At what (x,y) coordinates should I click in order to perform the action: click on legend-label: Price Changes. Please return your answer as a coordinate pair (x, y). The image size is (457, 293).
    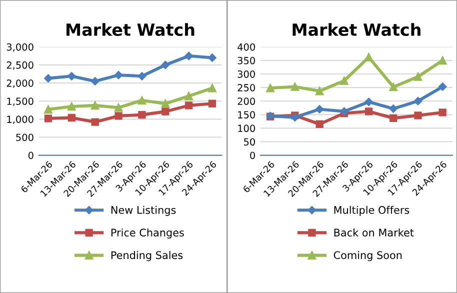
    Looking at the image, I should click on (147, 233).